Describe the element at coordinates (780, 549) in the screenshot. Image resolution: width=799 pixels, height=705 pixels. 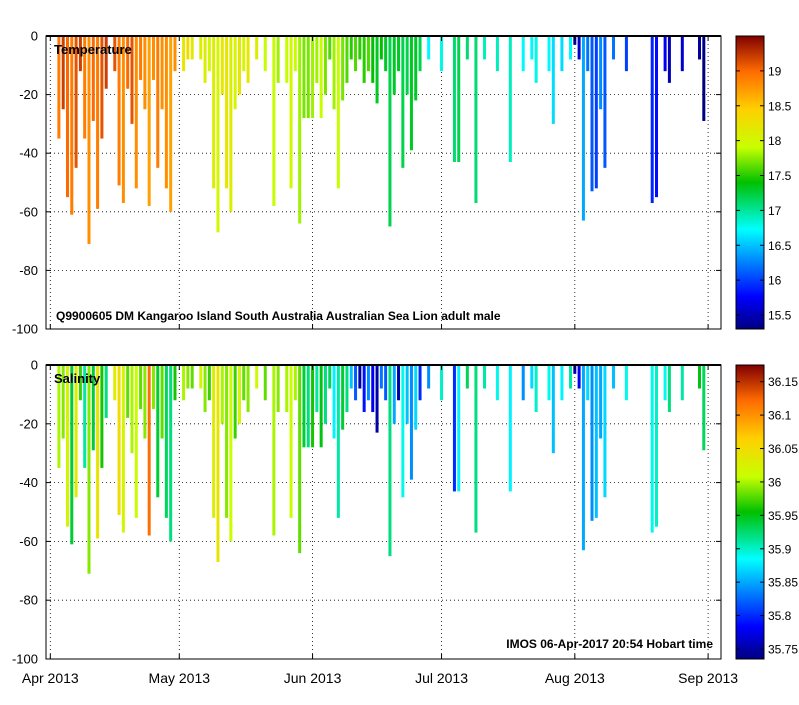
I see `colorbar-tick-label: 35.9` at that location.